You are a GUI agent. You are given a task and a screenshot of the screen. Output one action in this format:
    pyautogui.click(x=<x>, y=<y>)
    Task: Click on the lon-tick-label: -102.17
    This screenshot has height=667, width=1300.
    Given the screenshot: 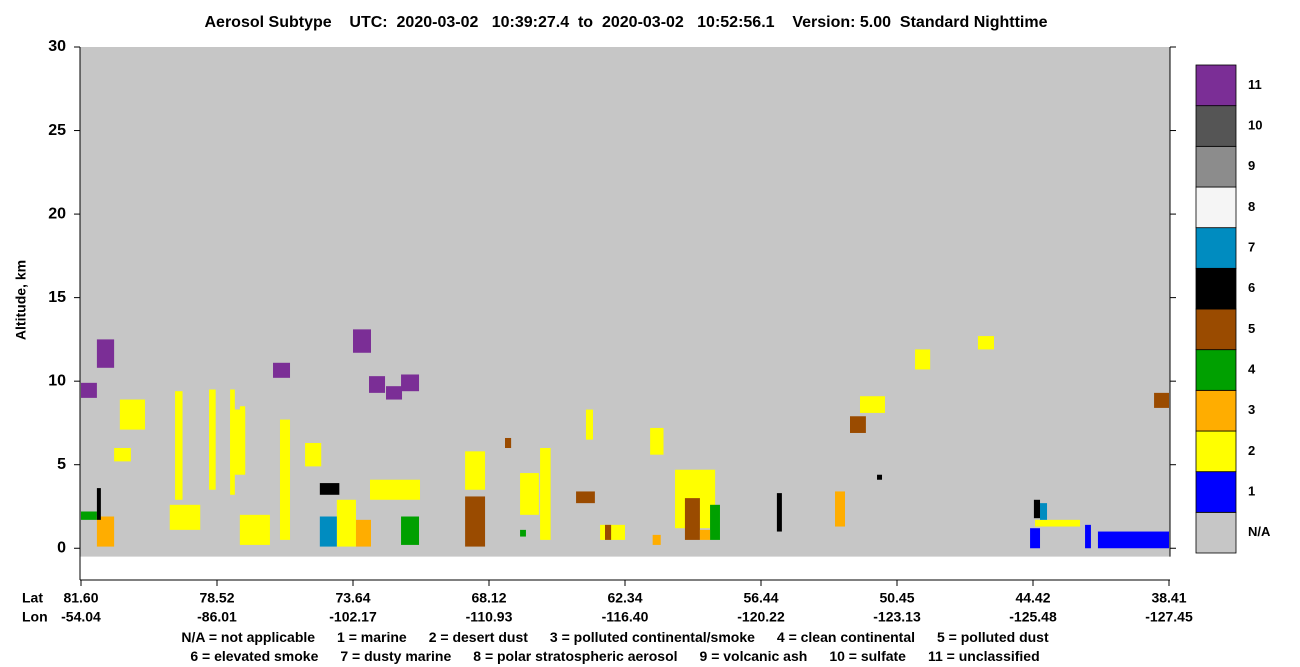 What is the action you would take?
    pyautogui.click(x=353, y=617)
    